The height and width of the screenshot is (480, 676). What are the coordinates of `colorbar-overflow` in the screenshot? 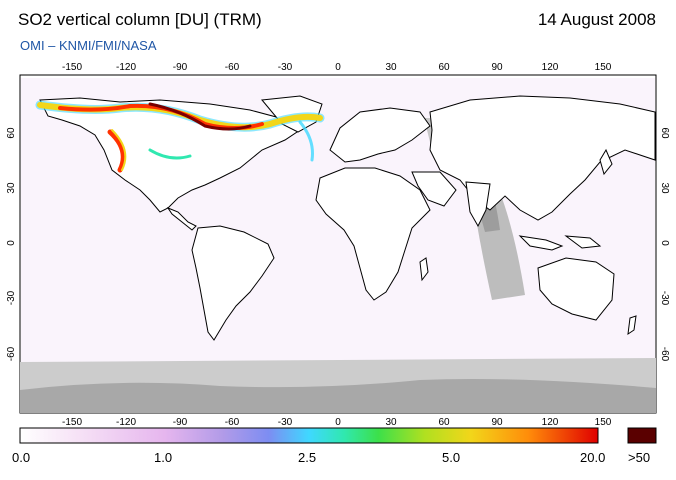 It's located at (642, 435).